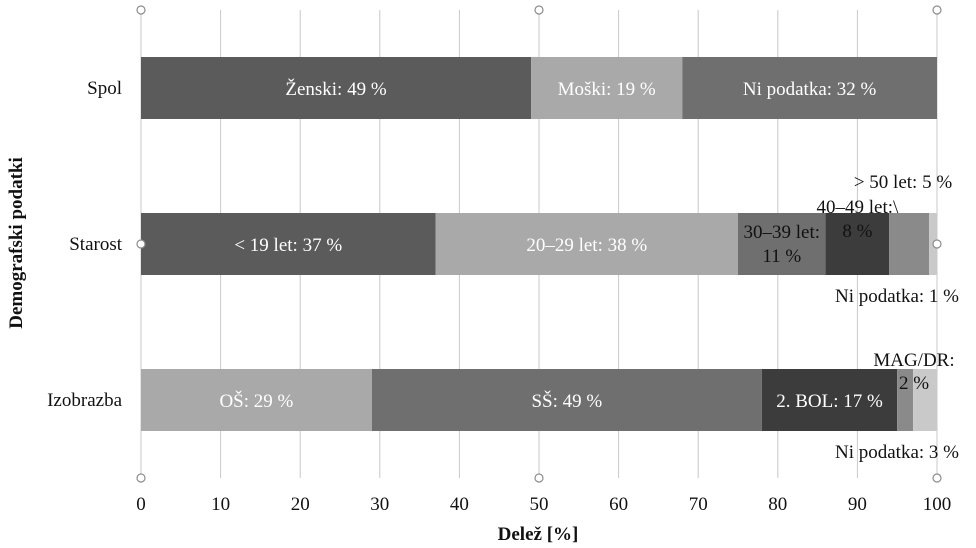 The width and height of the screenshot is (976, 548). I want to click on segment-label: < 19 let: 37 %, so click(288, 245).